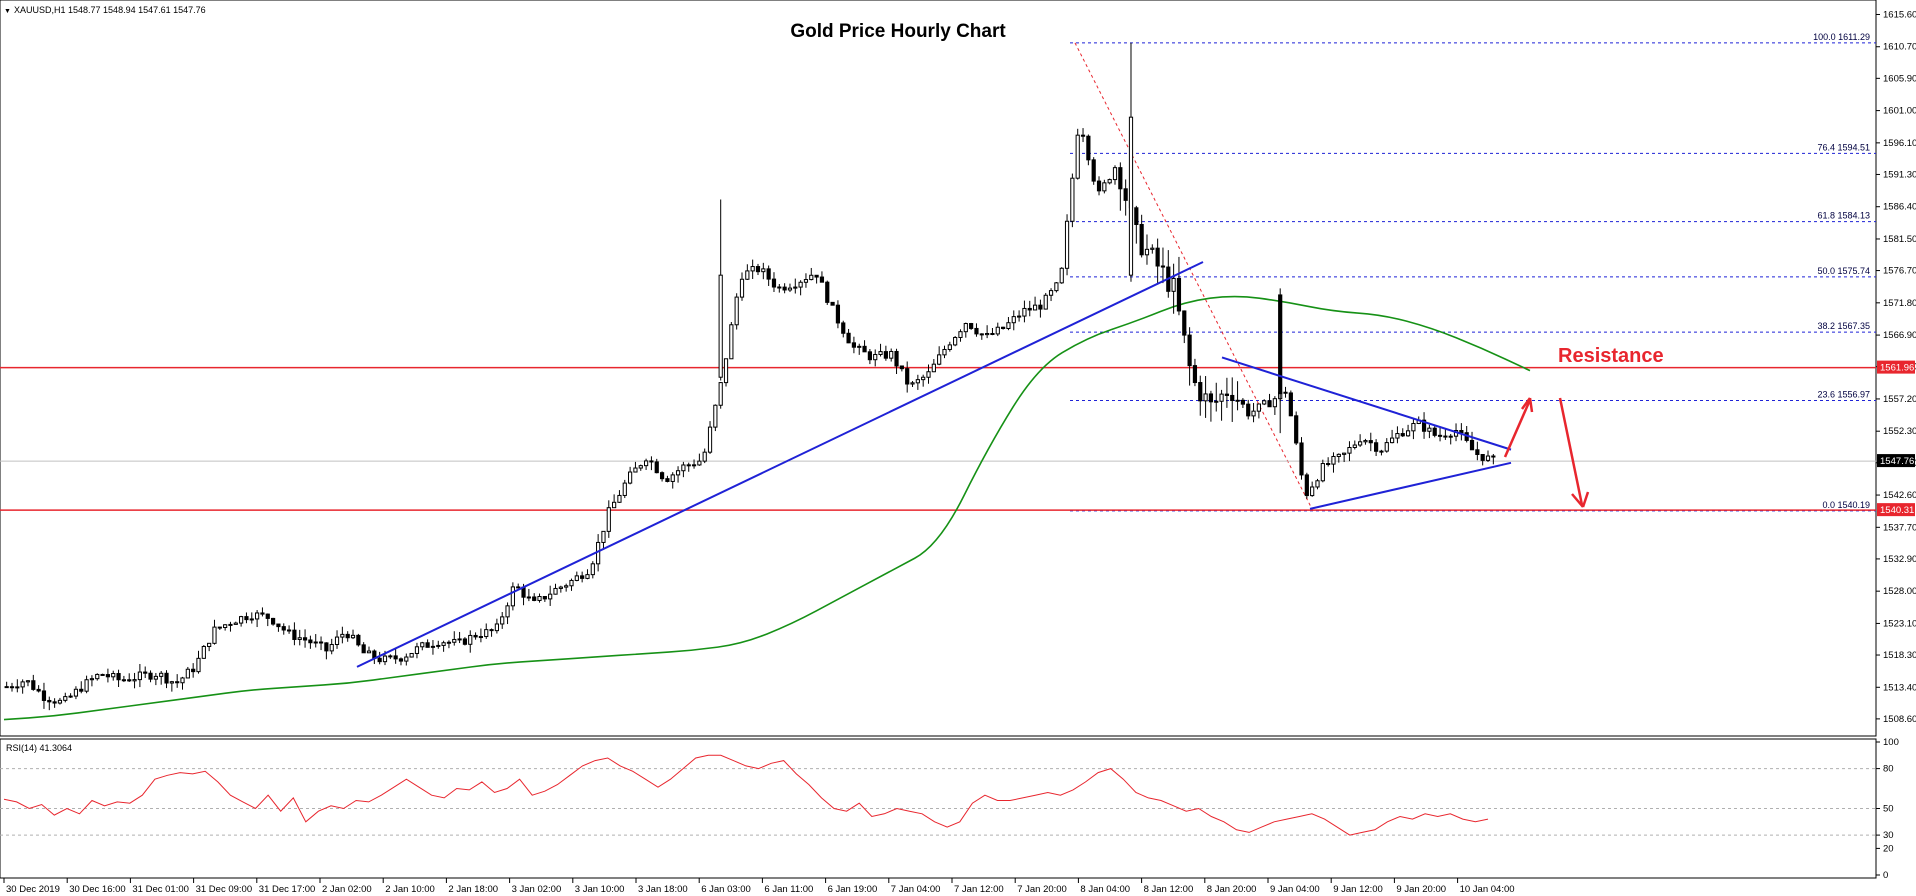  What do you see at coordinates (1843, 271) in the screenshot?
I see `fib-level-label: 50.0 1575.74` at bounding box center [1843, 271].